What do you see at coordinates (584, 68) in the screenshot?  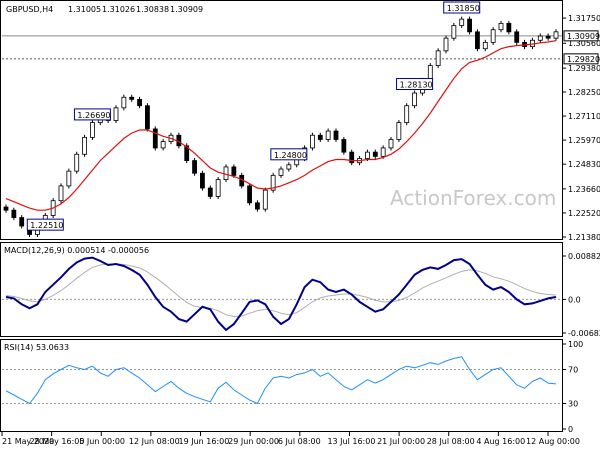 I see `y-tick-label: 1.29380` at bounding box center [584, 68].